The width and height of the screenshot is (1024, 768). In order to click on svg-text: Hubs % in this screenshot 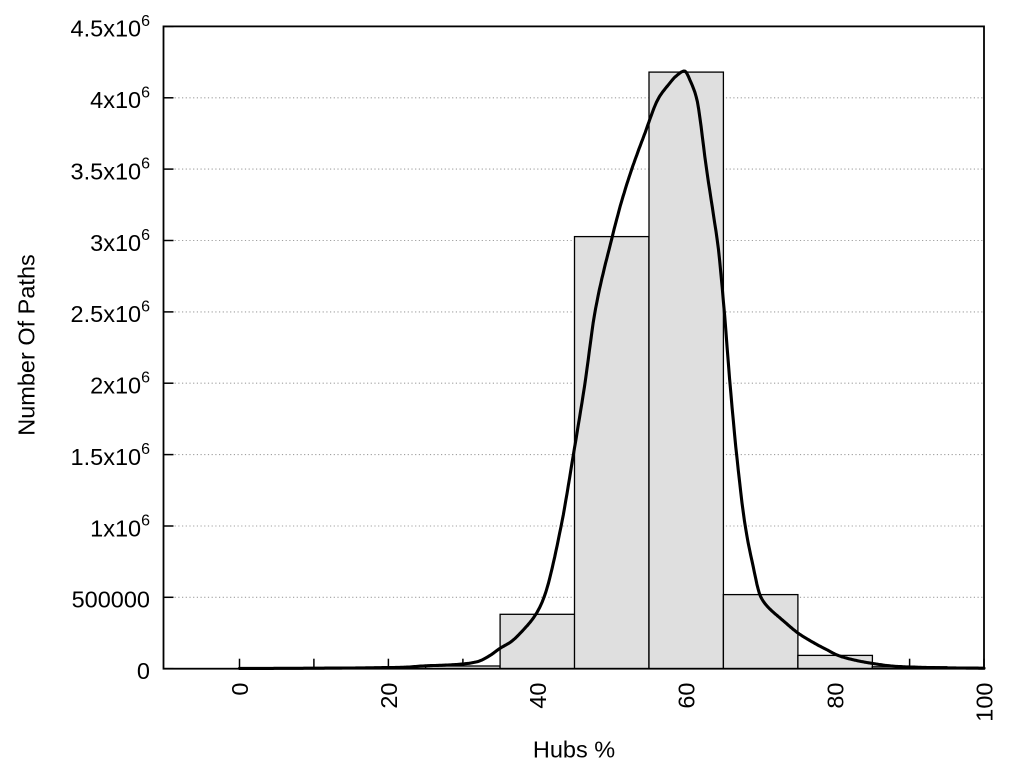, I will do `click(574, 750)`.